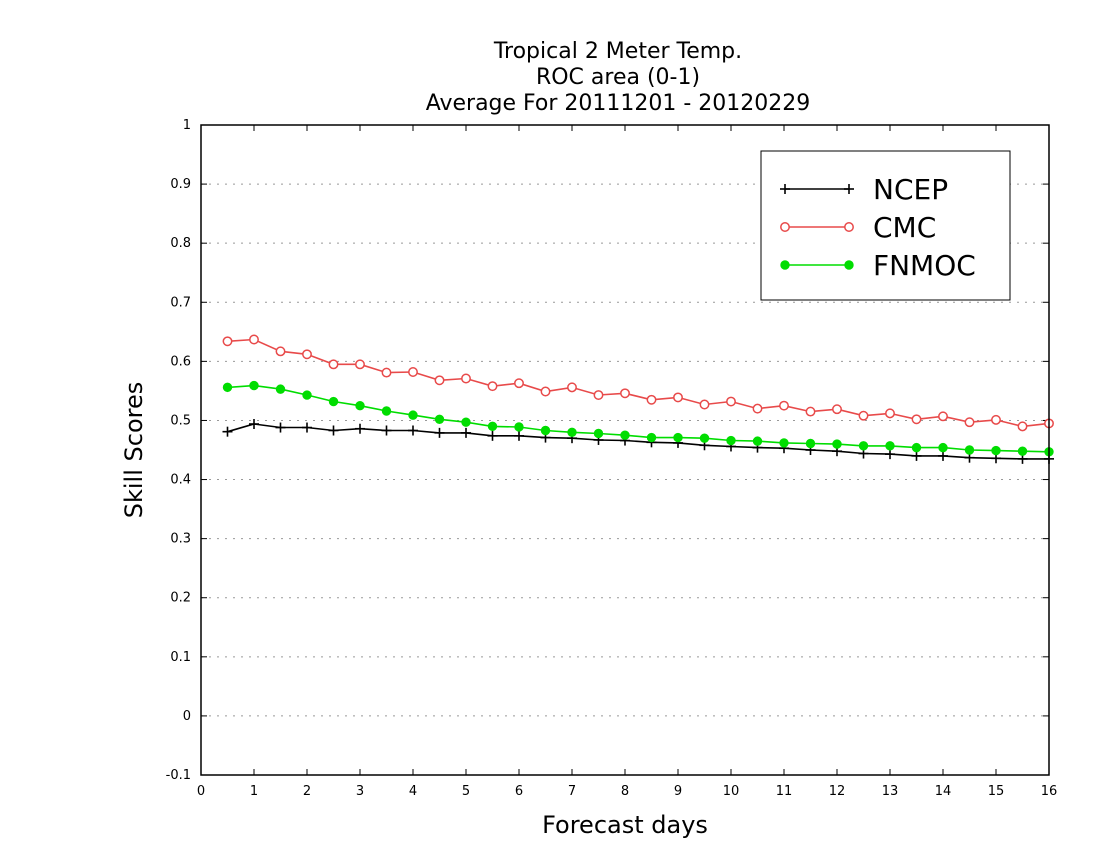 Image resolution: width=1100 pixels, height=850 pixels. I want to click on x-tick-label: 8, so click(625, 791).